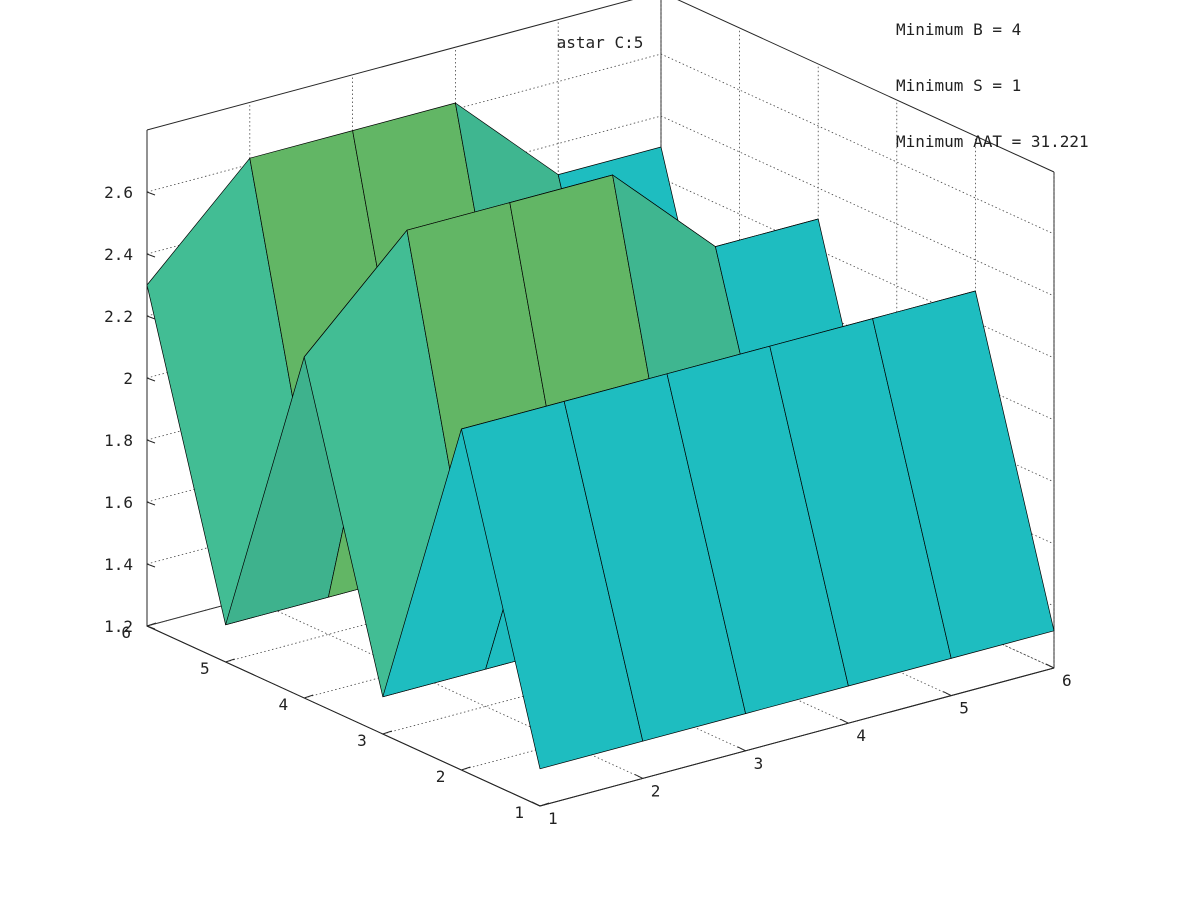  What do you see at coordinates (118, 564) in the screenshot?
I see `z-tick-label: 1.4` at bounding box center [118, 564].